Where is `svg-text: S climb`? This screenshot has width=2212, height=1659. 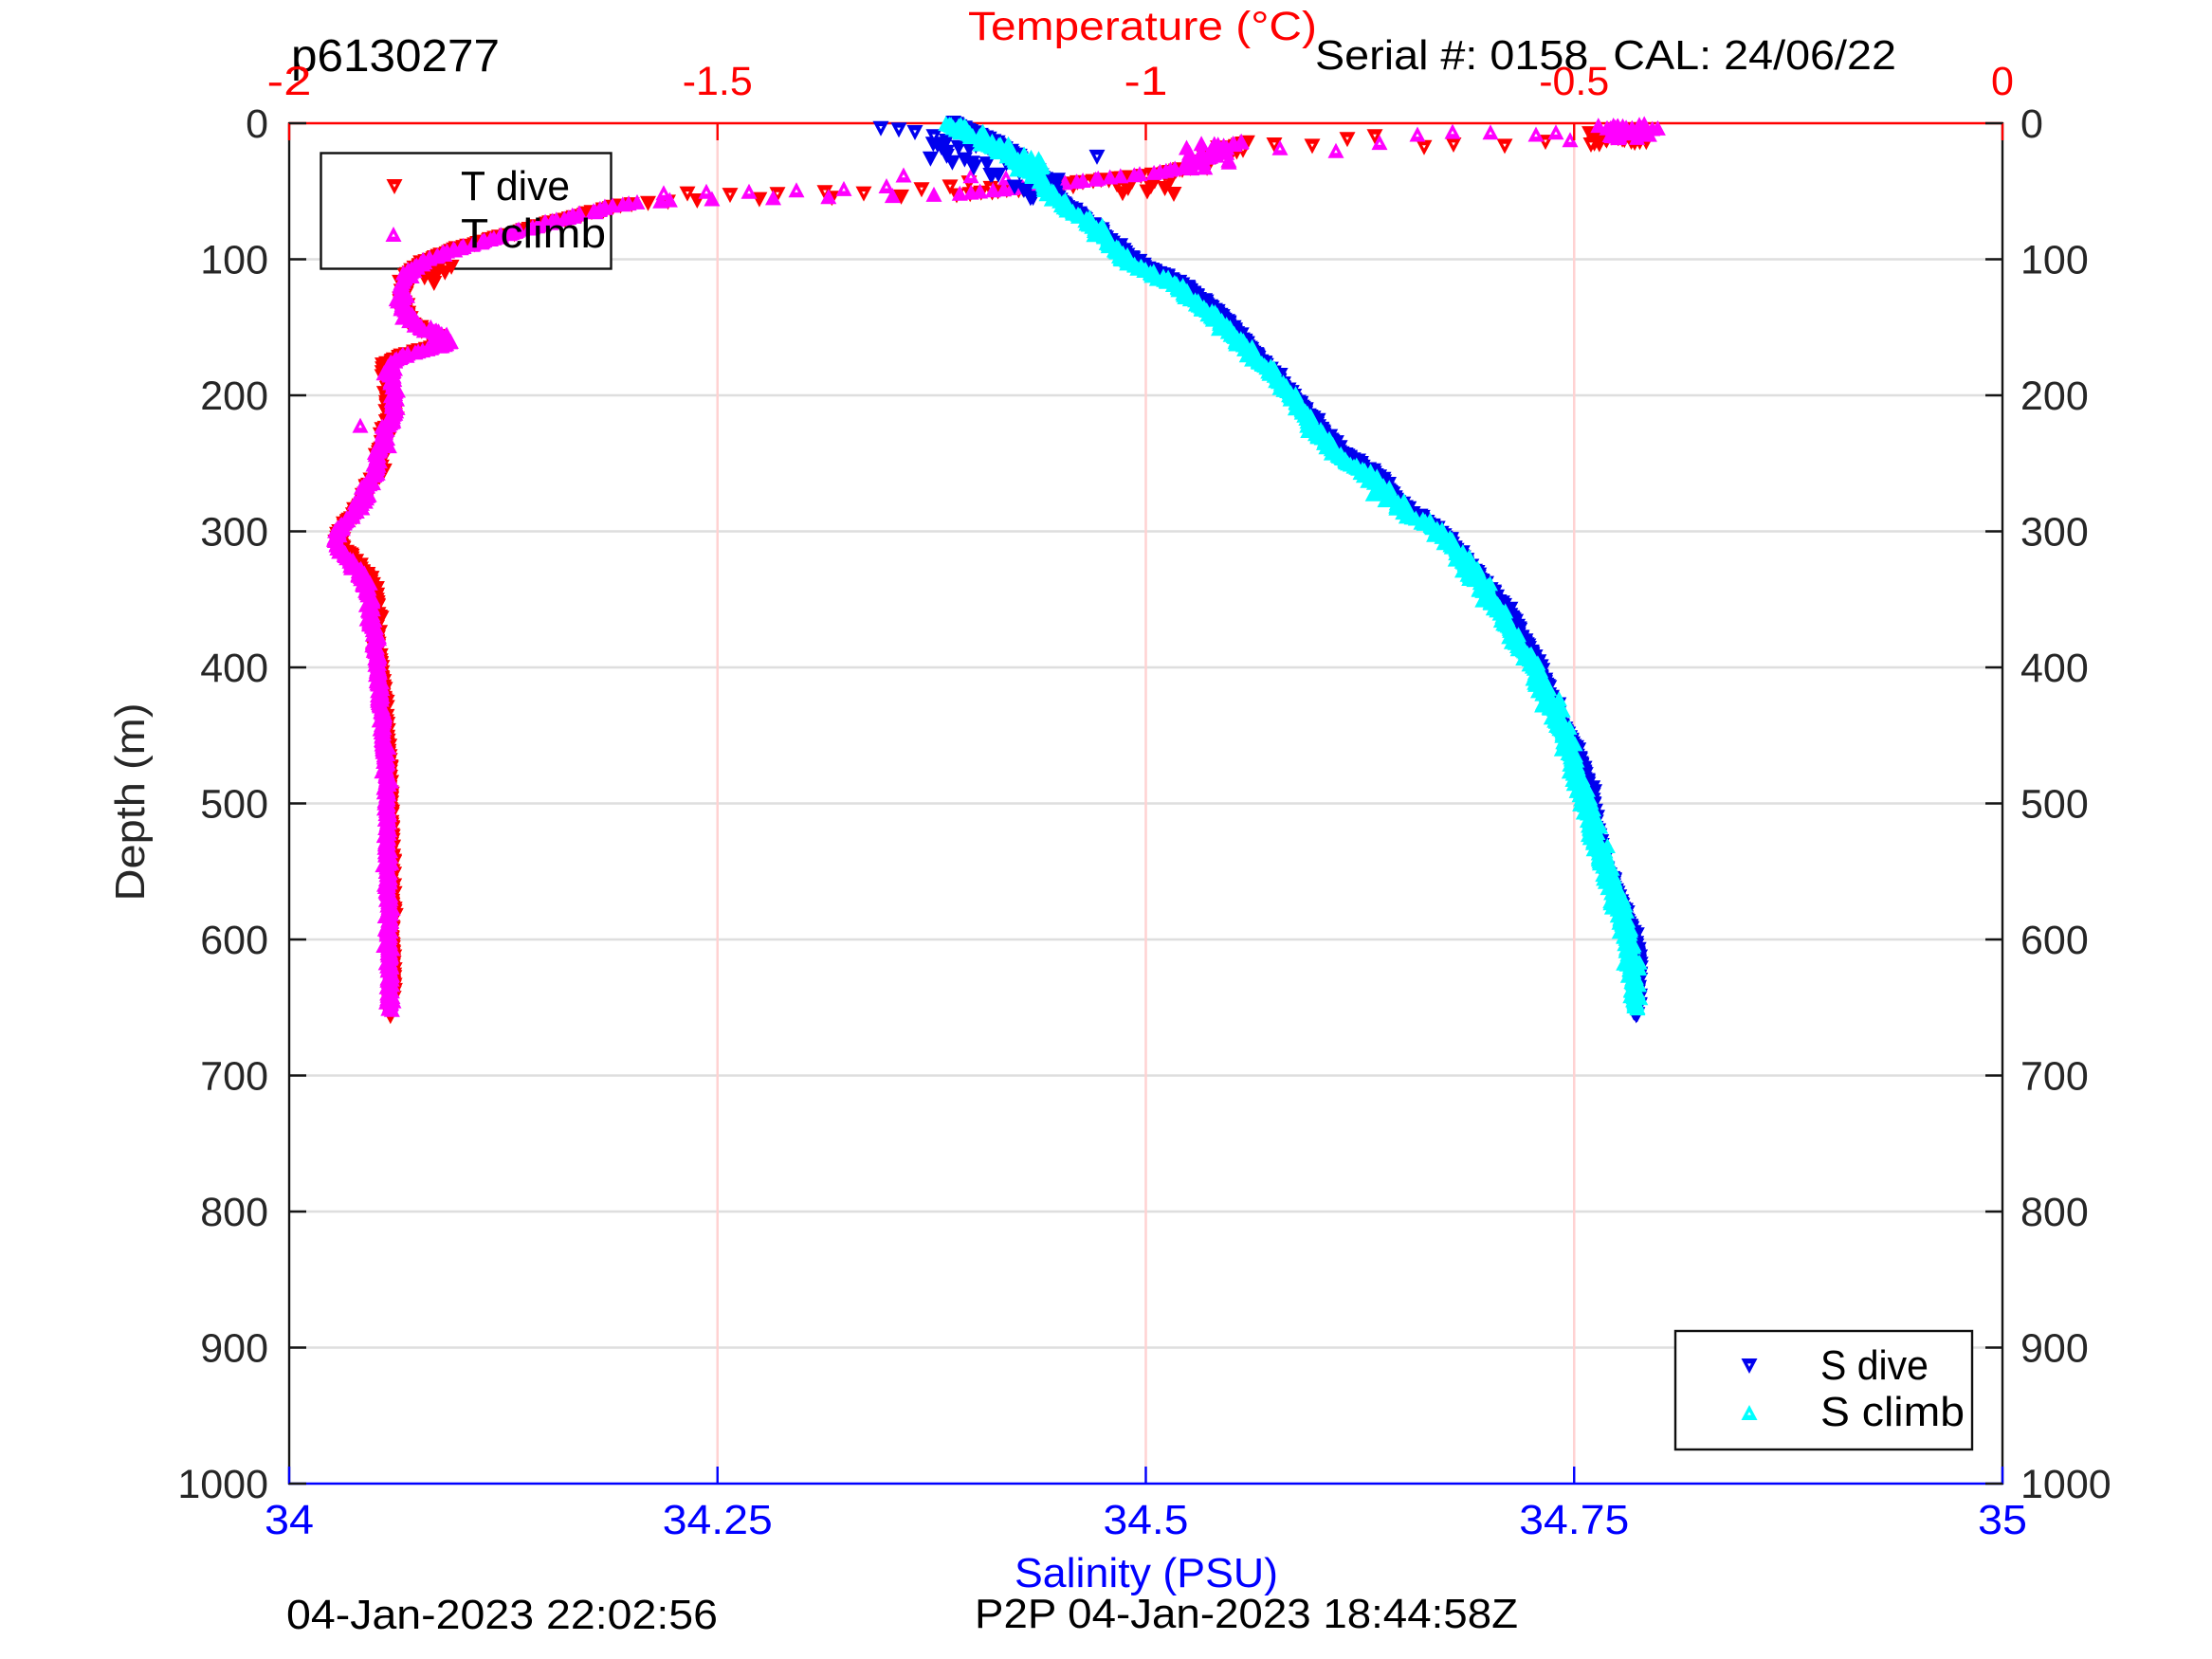
svg-text: S climb is located at coordinates (1892, 1412).